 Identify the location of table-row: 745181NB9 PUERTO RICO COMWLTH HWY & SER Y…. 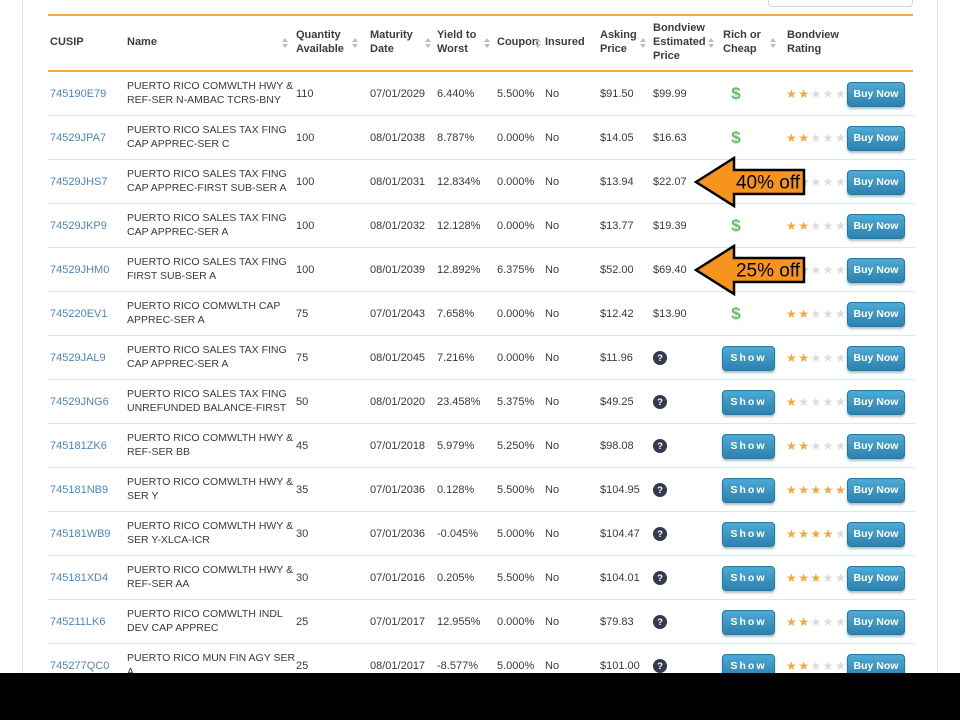
(480, 490).